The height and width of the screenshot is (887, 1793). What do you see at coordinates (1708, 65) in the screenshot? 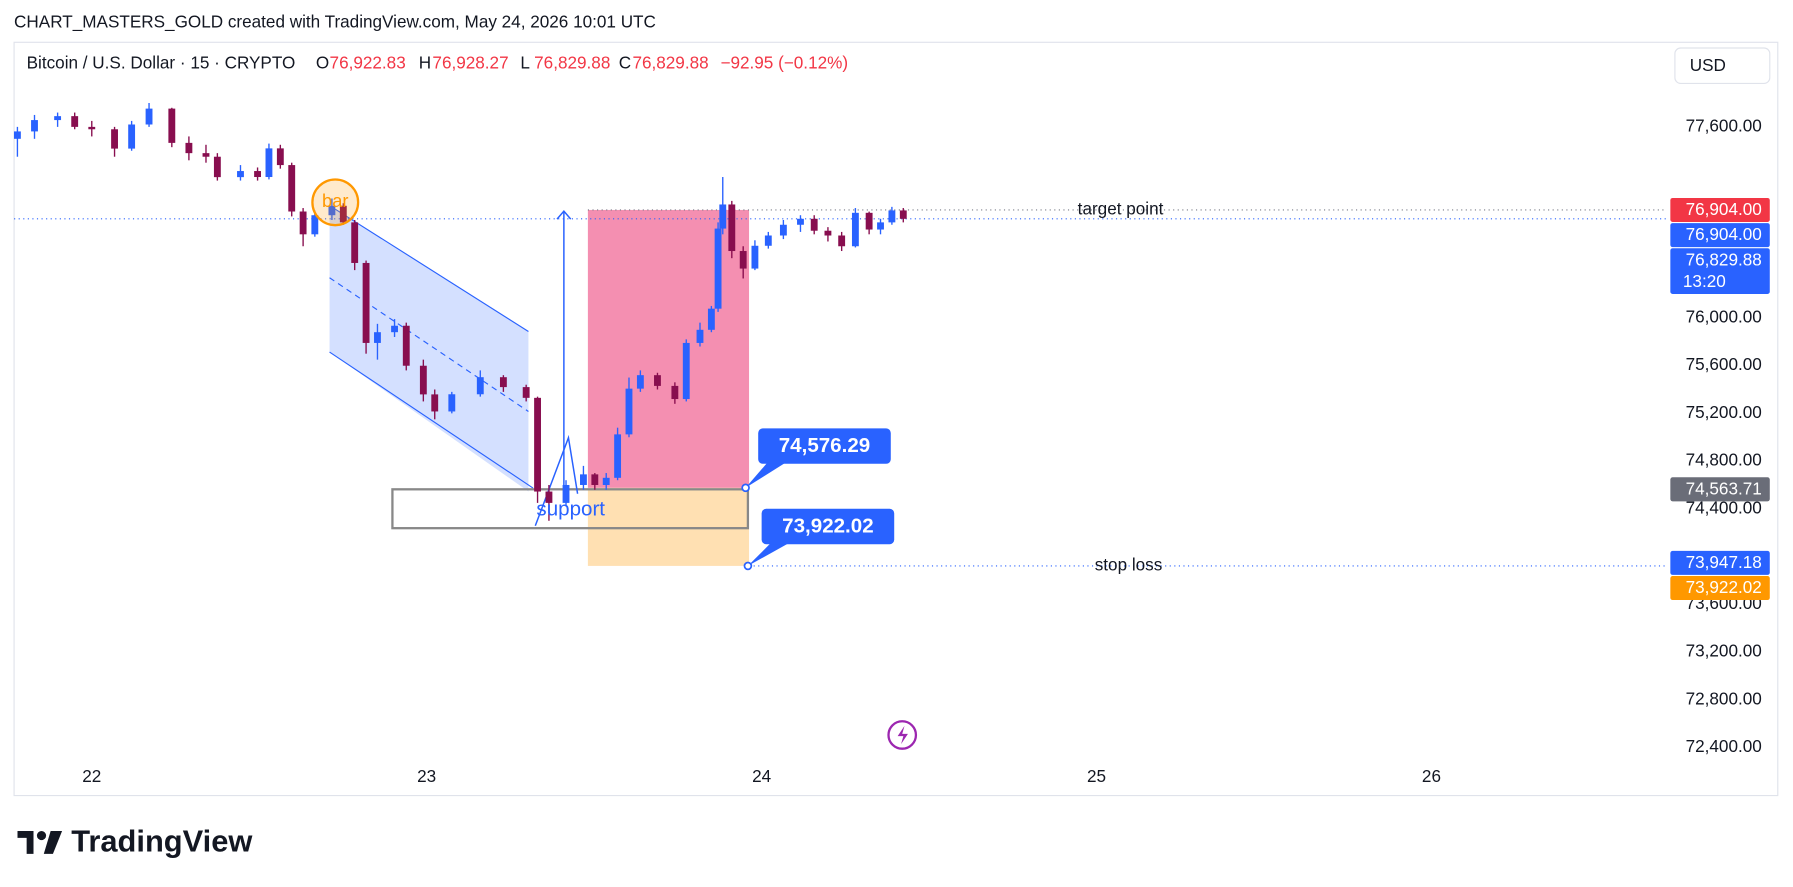
I see `currency: USD` at bounding box center [1708, 65].